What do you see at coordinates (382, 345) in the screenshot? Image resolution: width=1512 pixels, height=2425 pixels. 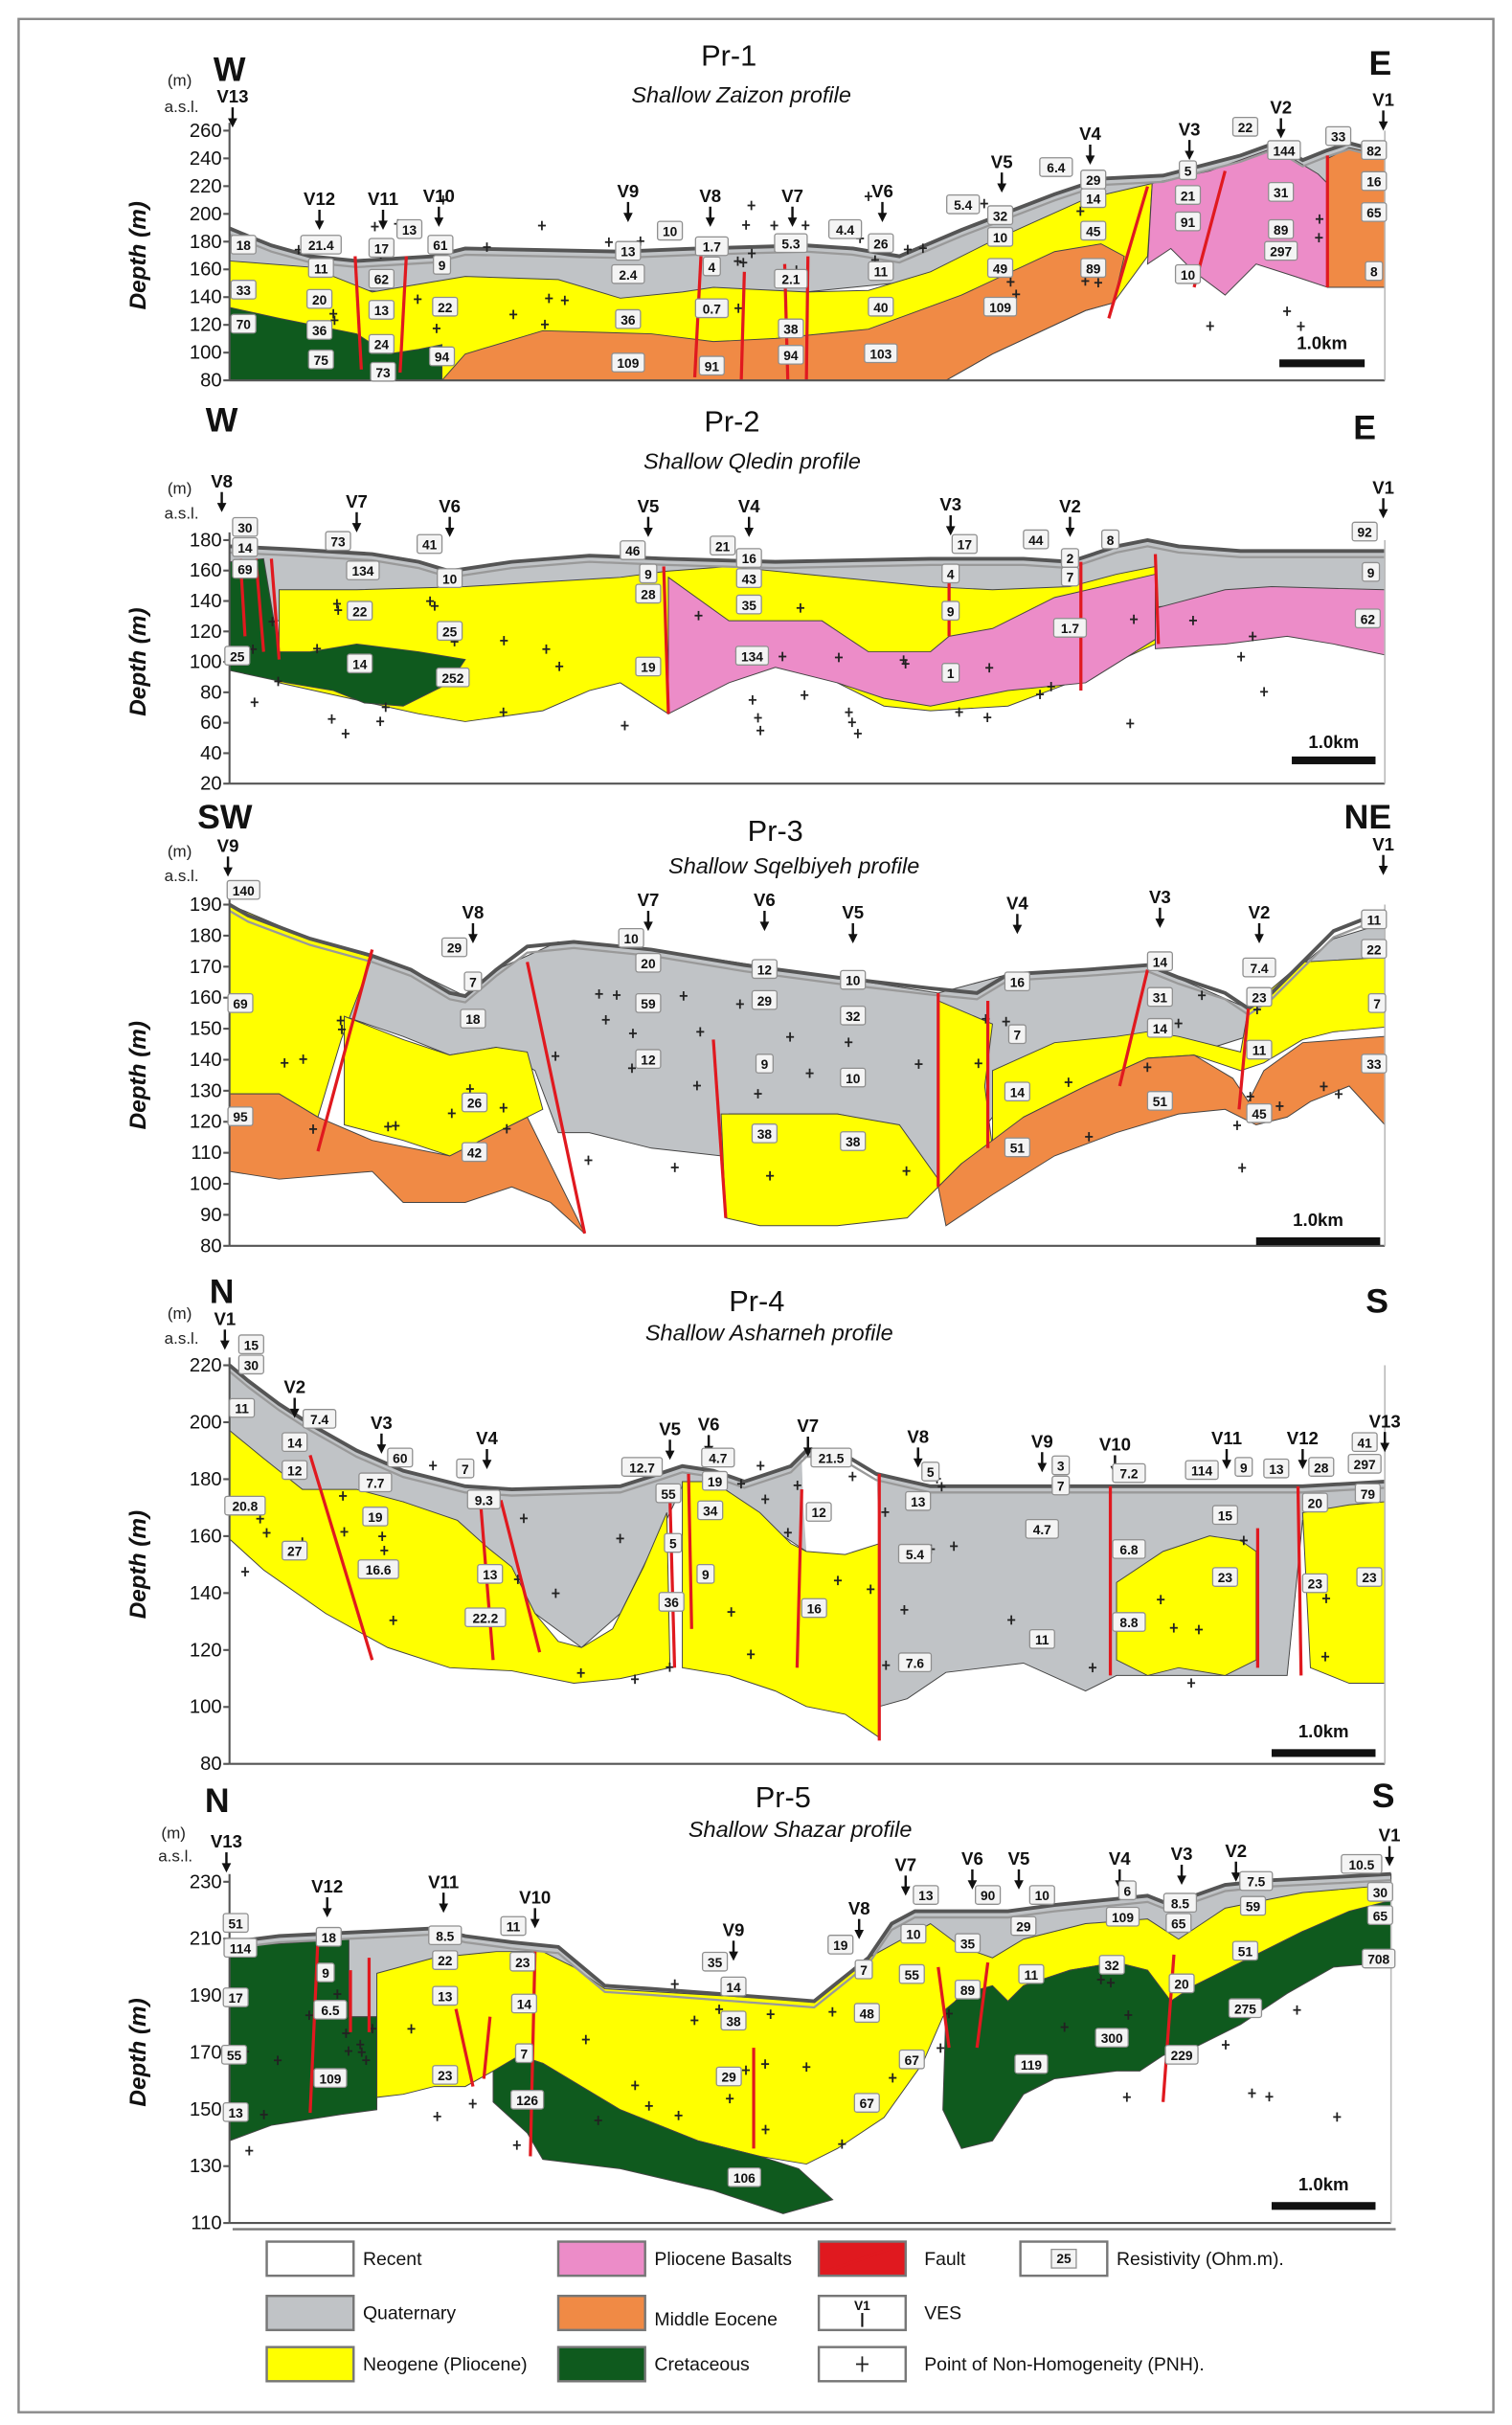 I see `resistivity-value: 24` at bounding box center [382, 345].